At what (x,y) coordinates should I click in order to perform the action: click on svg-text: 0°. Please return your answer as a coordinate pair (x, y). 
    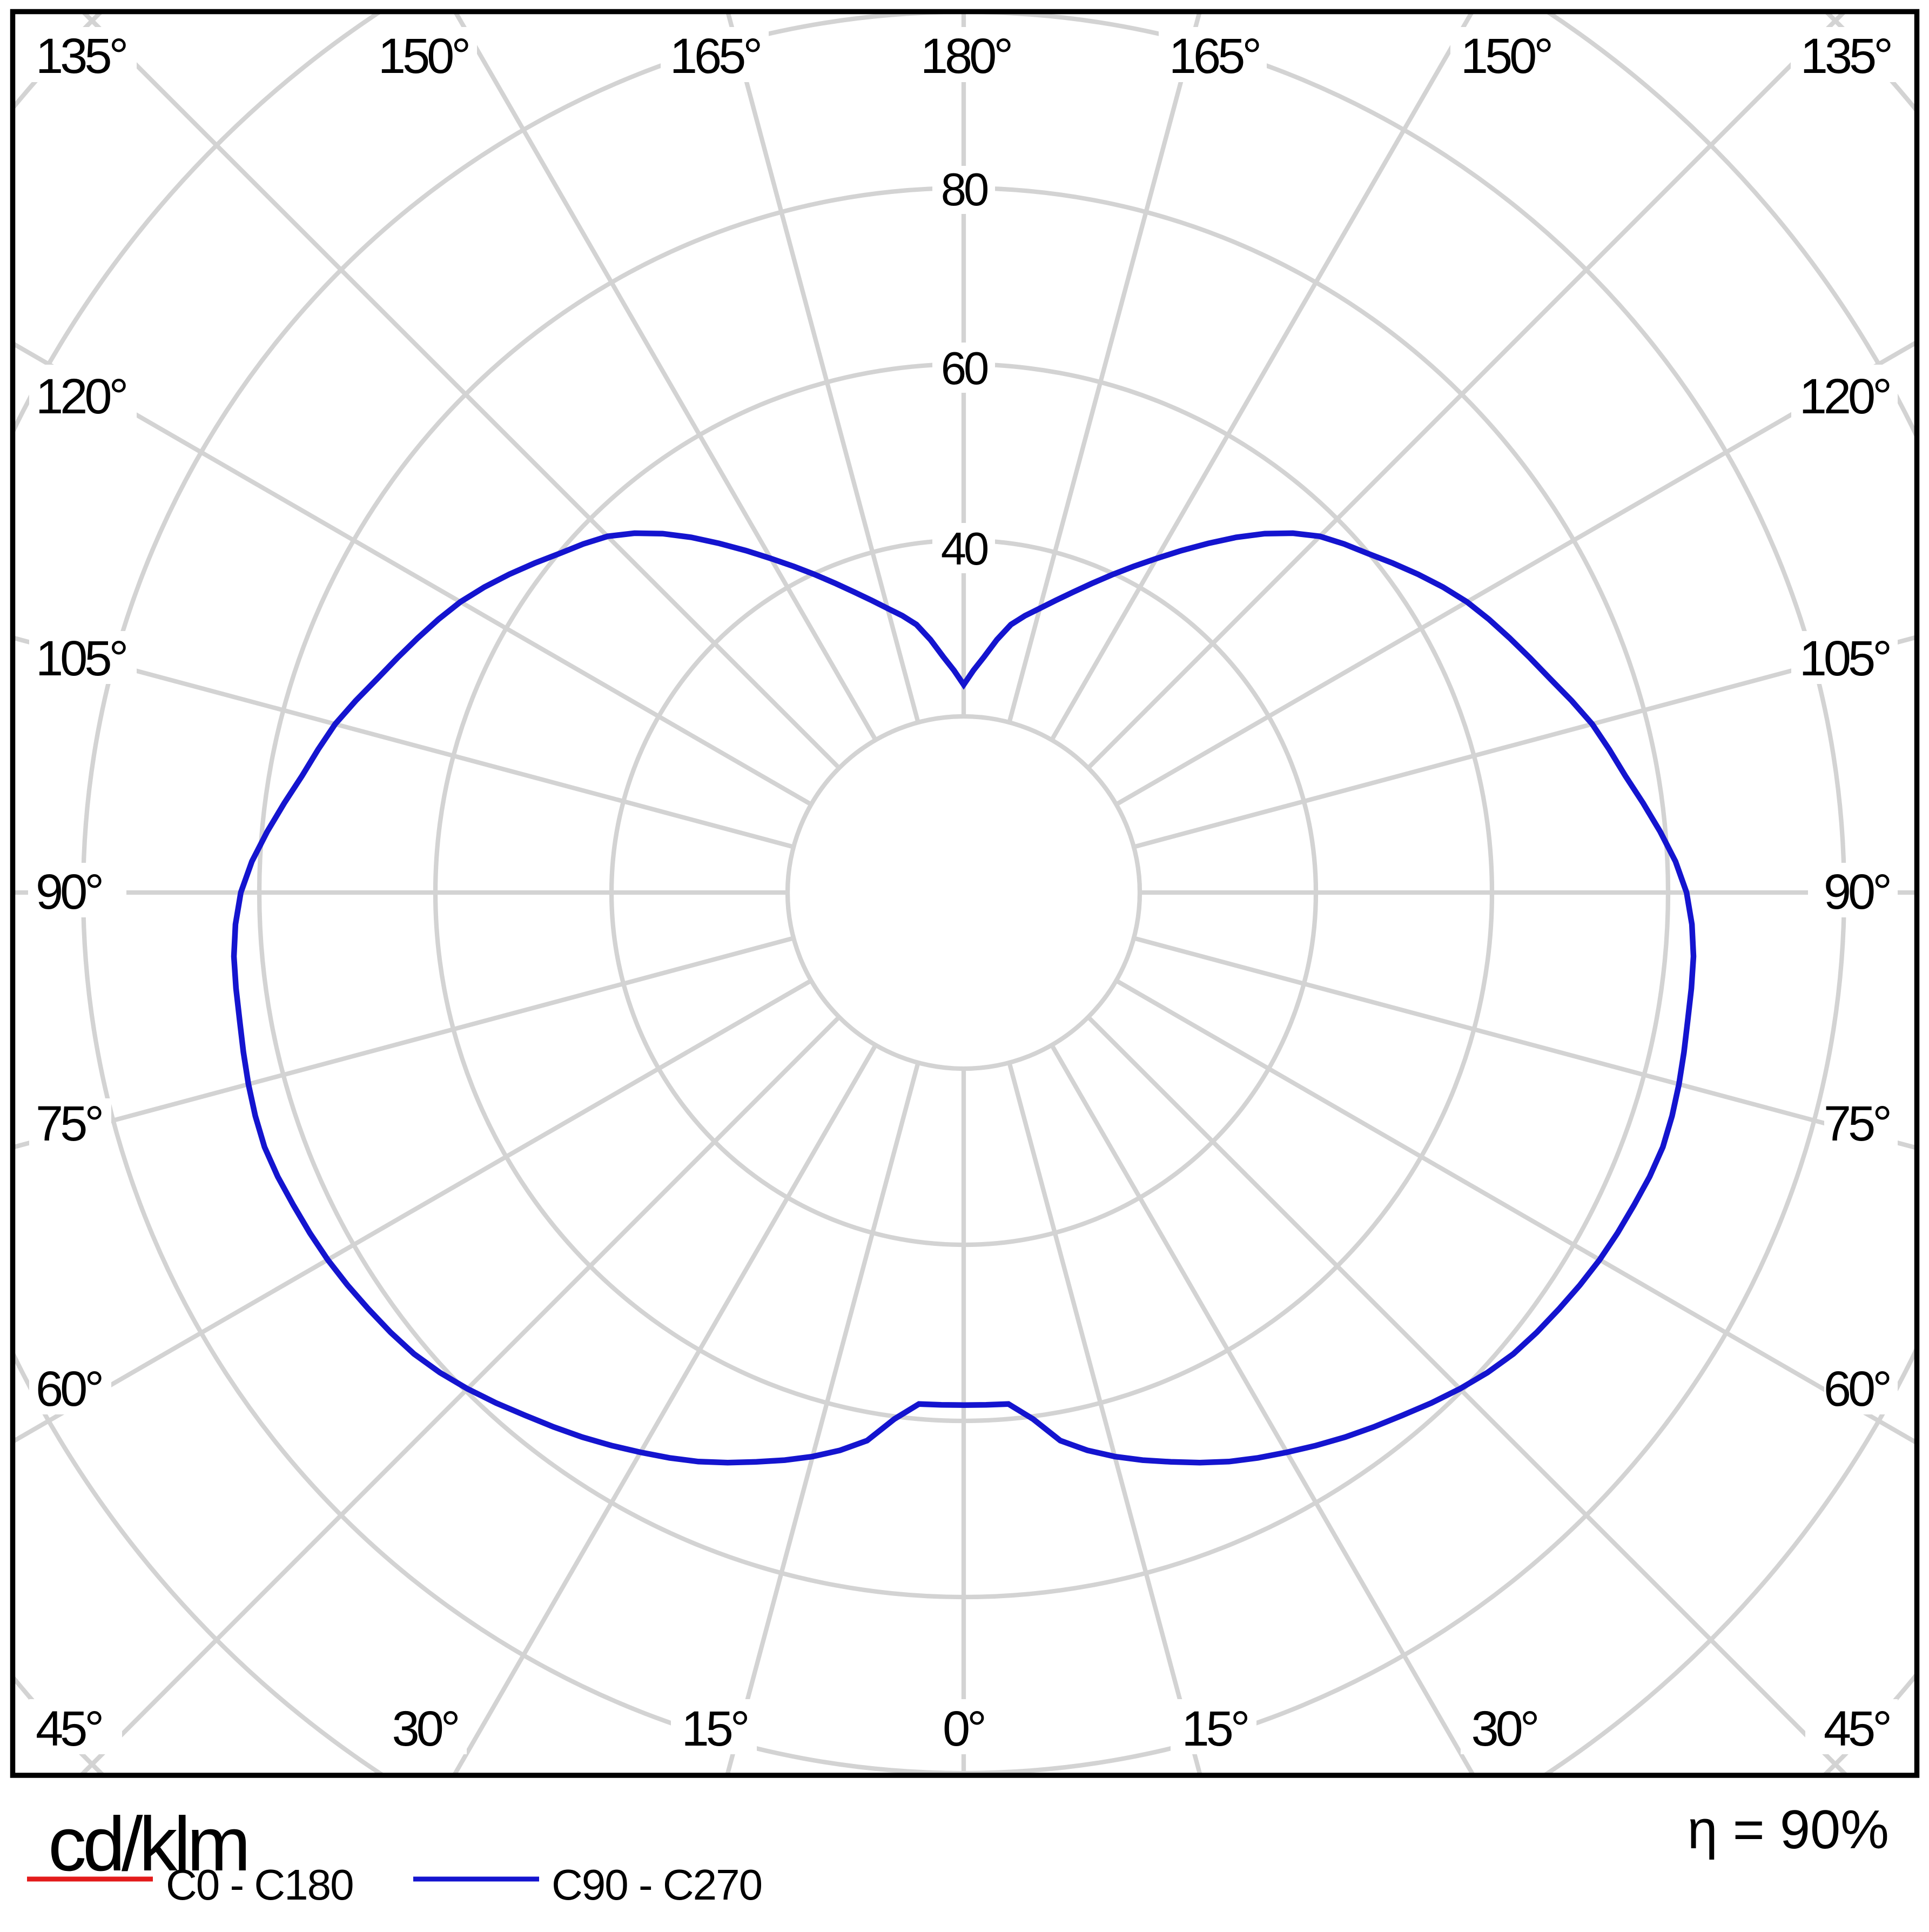
    Looking at the image, I should click on (964, 1729).